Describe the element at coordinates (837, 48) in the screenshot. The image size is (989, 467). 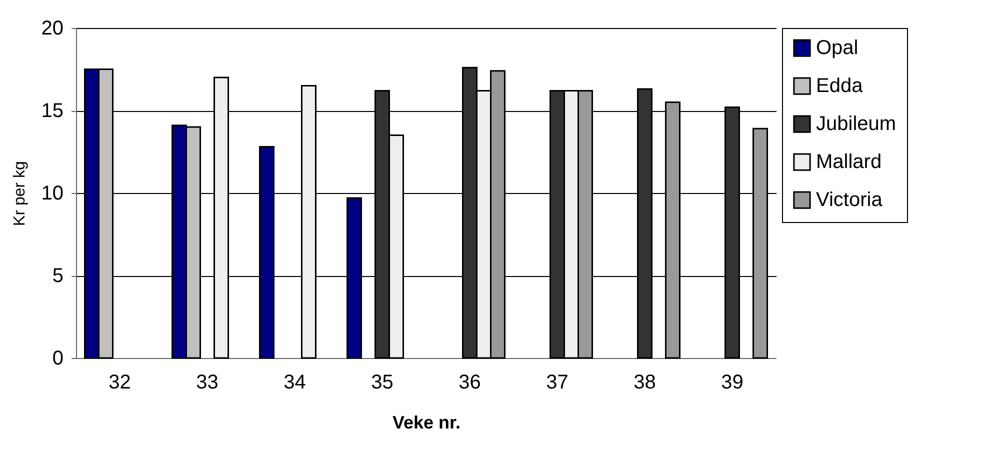
I see `legend-label: Opal` at that location.